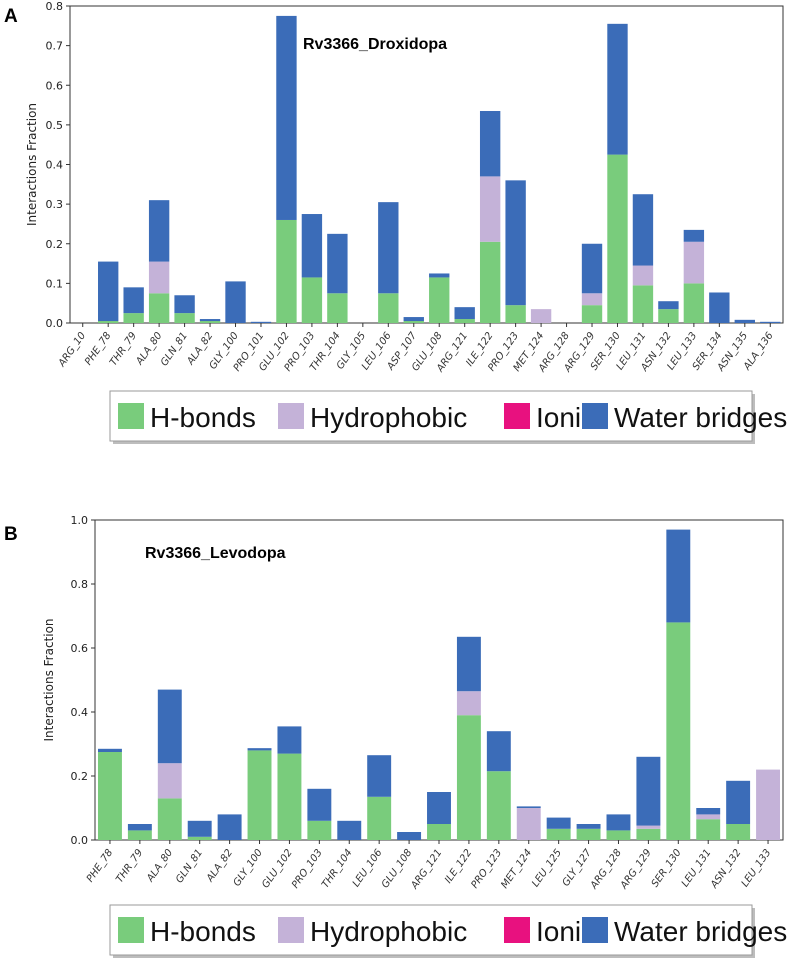  What do you see at coordinates (80, 584) in the screenshot?
I see `y-tick-label-b: 0.8` at bounding box center [80, 584].